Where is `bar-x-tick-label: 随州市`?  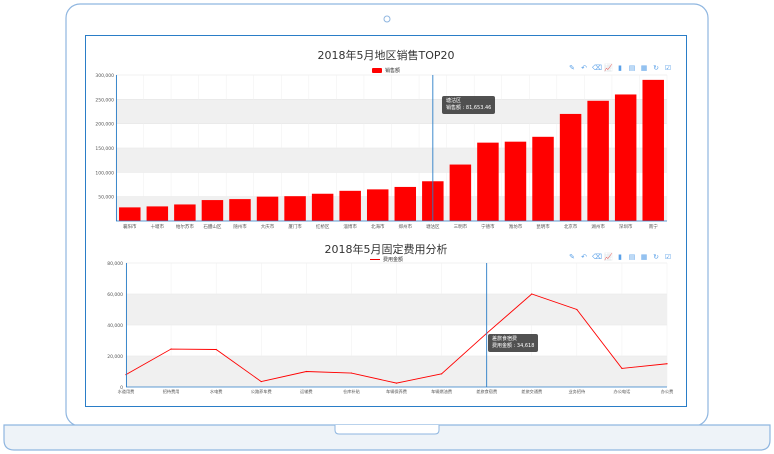 bar-x-tick-label: 随州市 is located at coordinates (240, 226).